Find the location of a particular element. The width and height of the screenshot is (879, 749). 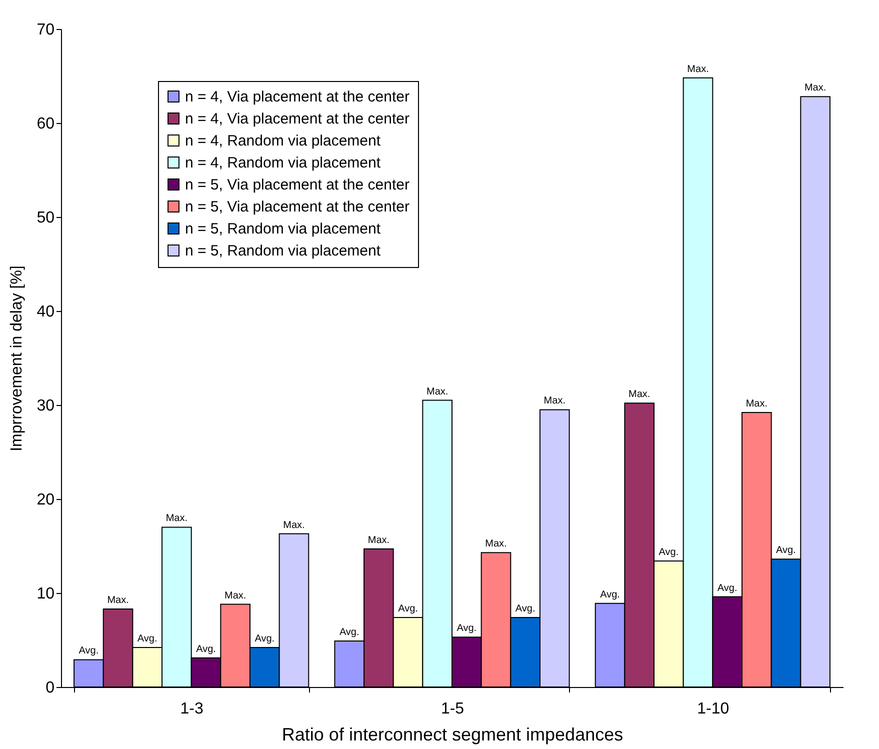

y-tick-label: 40 is located at coordinates (45, 312).